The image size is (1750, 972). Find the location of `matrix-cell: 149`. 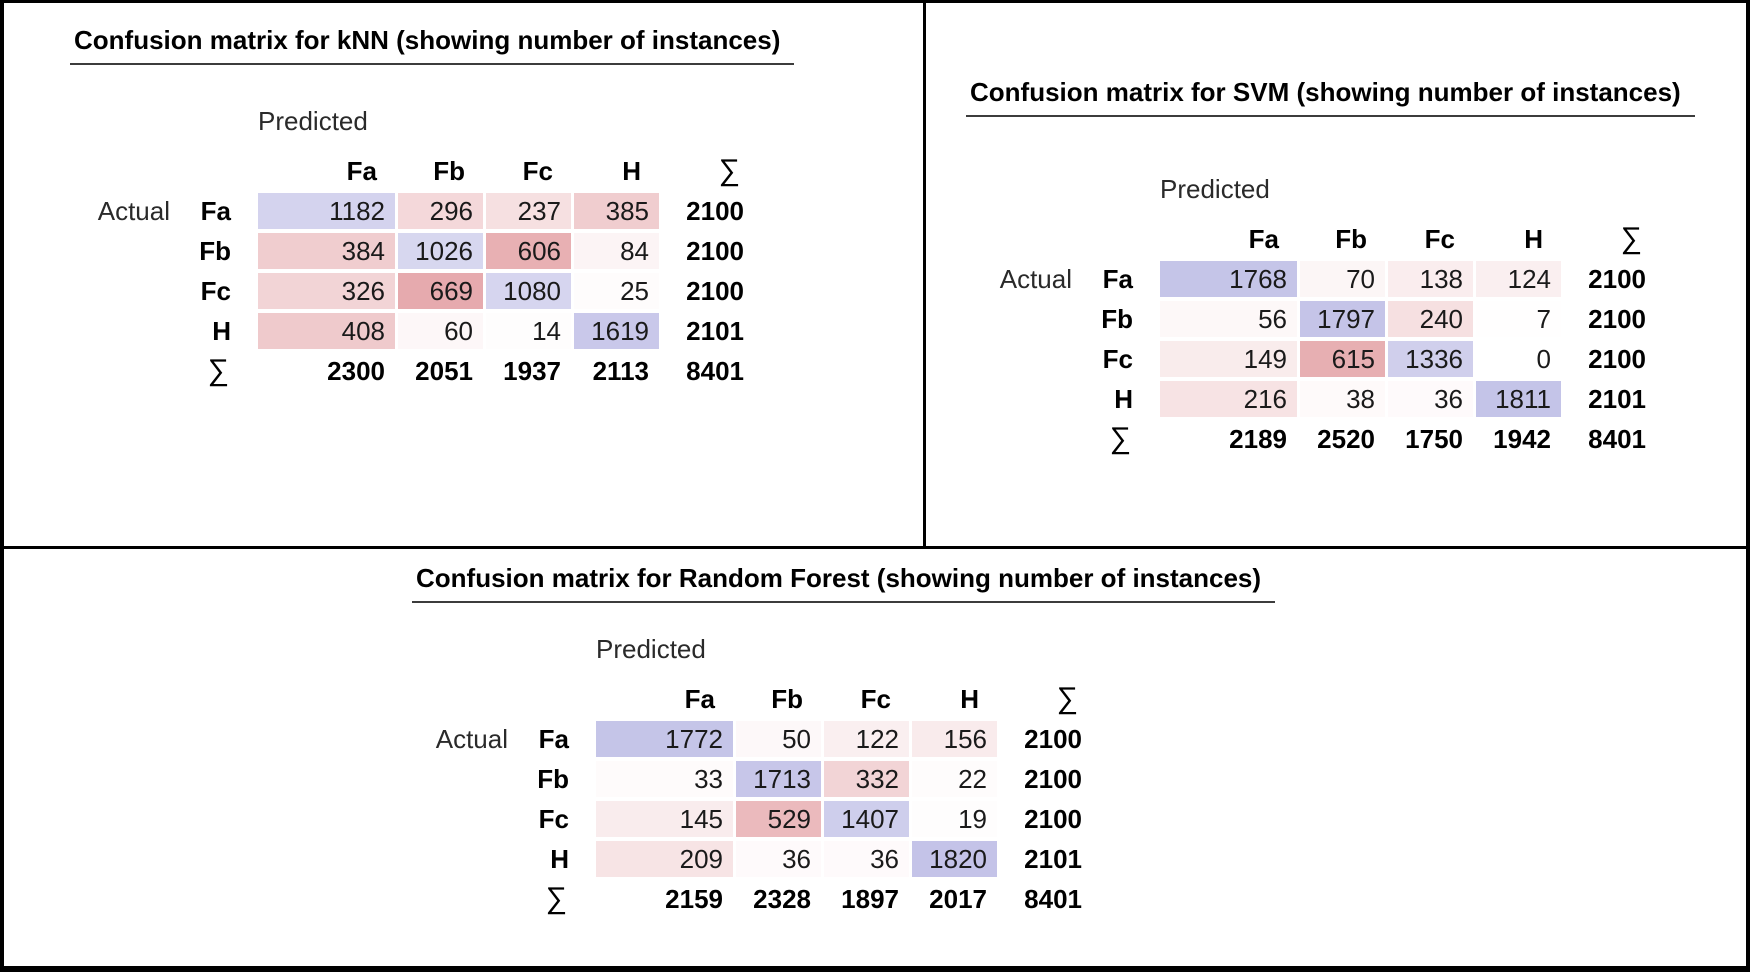

matrix-cell: 149 is located at coordinates (1228, 359).